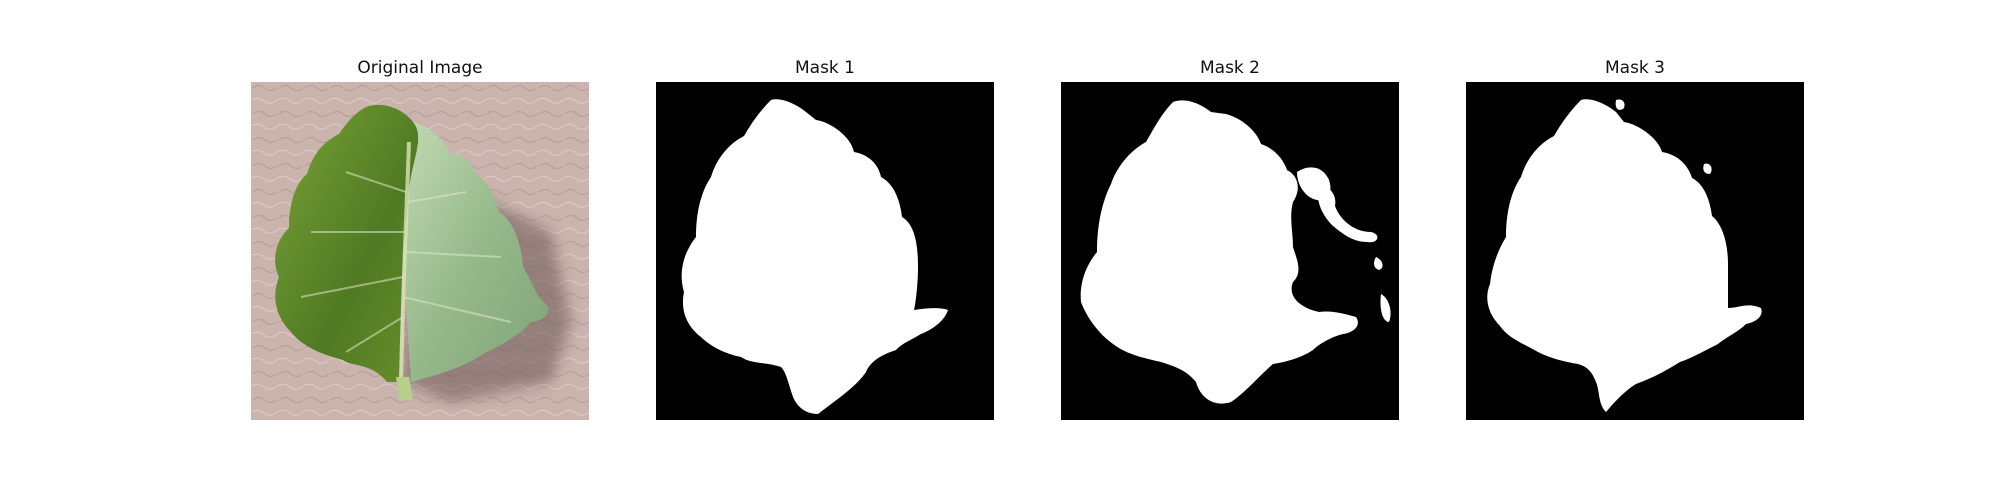 The image size is (2000, 500). I want to click on leaf-midrib, so click(405, 262).